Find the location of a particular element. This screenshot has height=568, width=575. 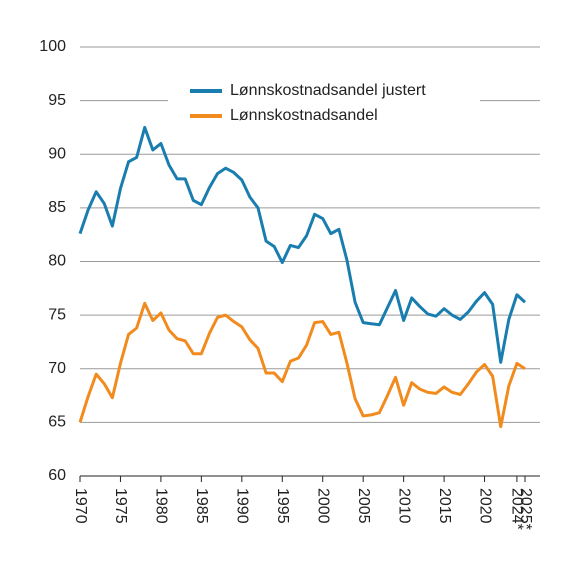

legend-label: Lønnskostnadsandel justert is located at coordinates (328, 90).